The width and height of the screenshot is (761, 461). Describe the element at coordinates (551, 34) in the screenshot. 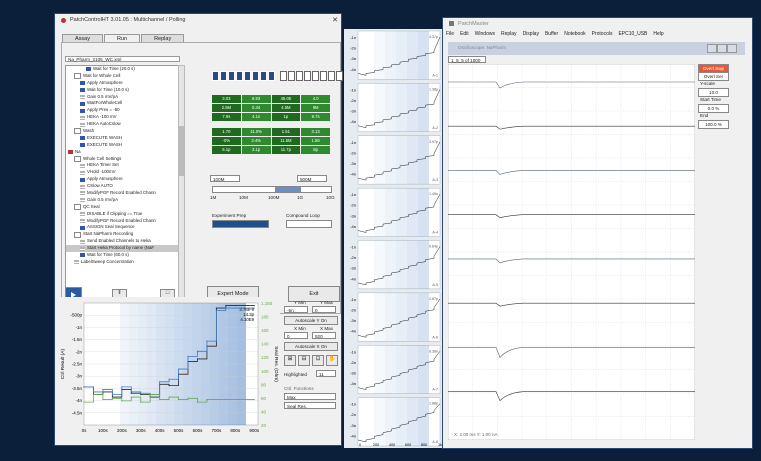

I see `menu-buffer: Buffer` at that location.